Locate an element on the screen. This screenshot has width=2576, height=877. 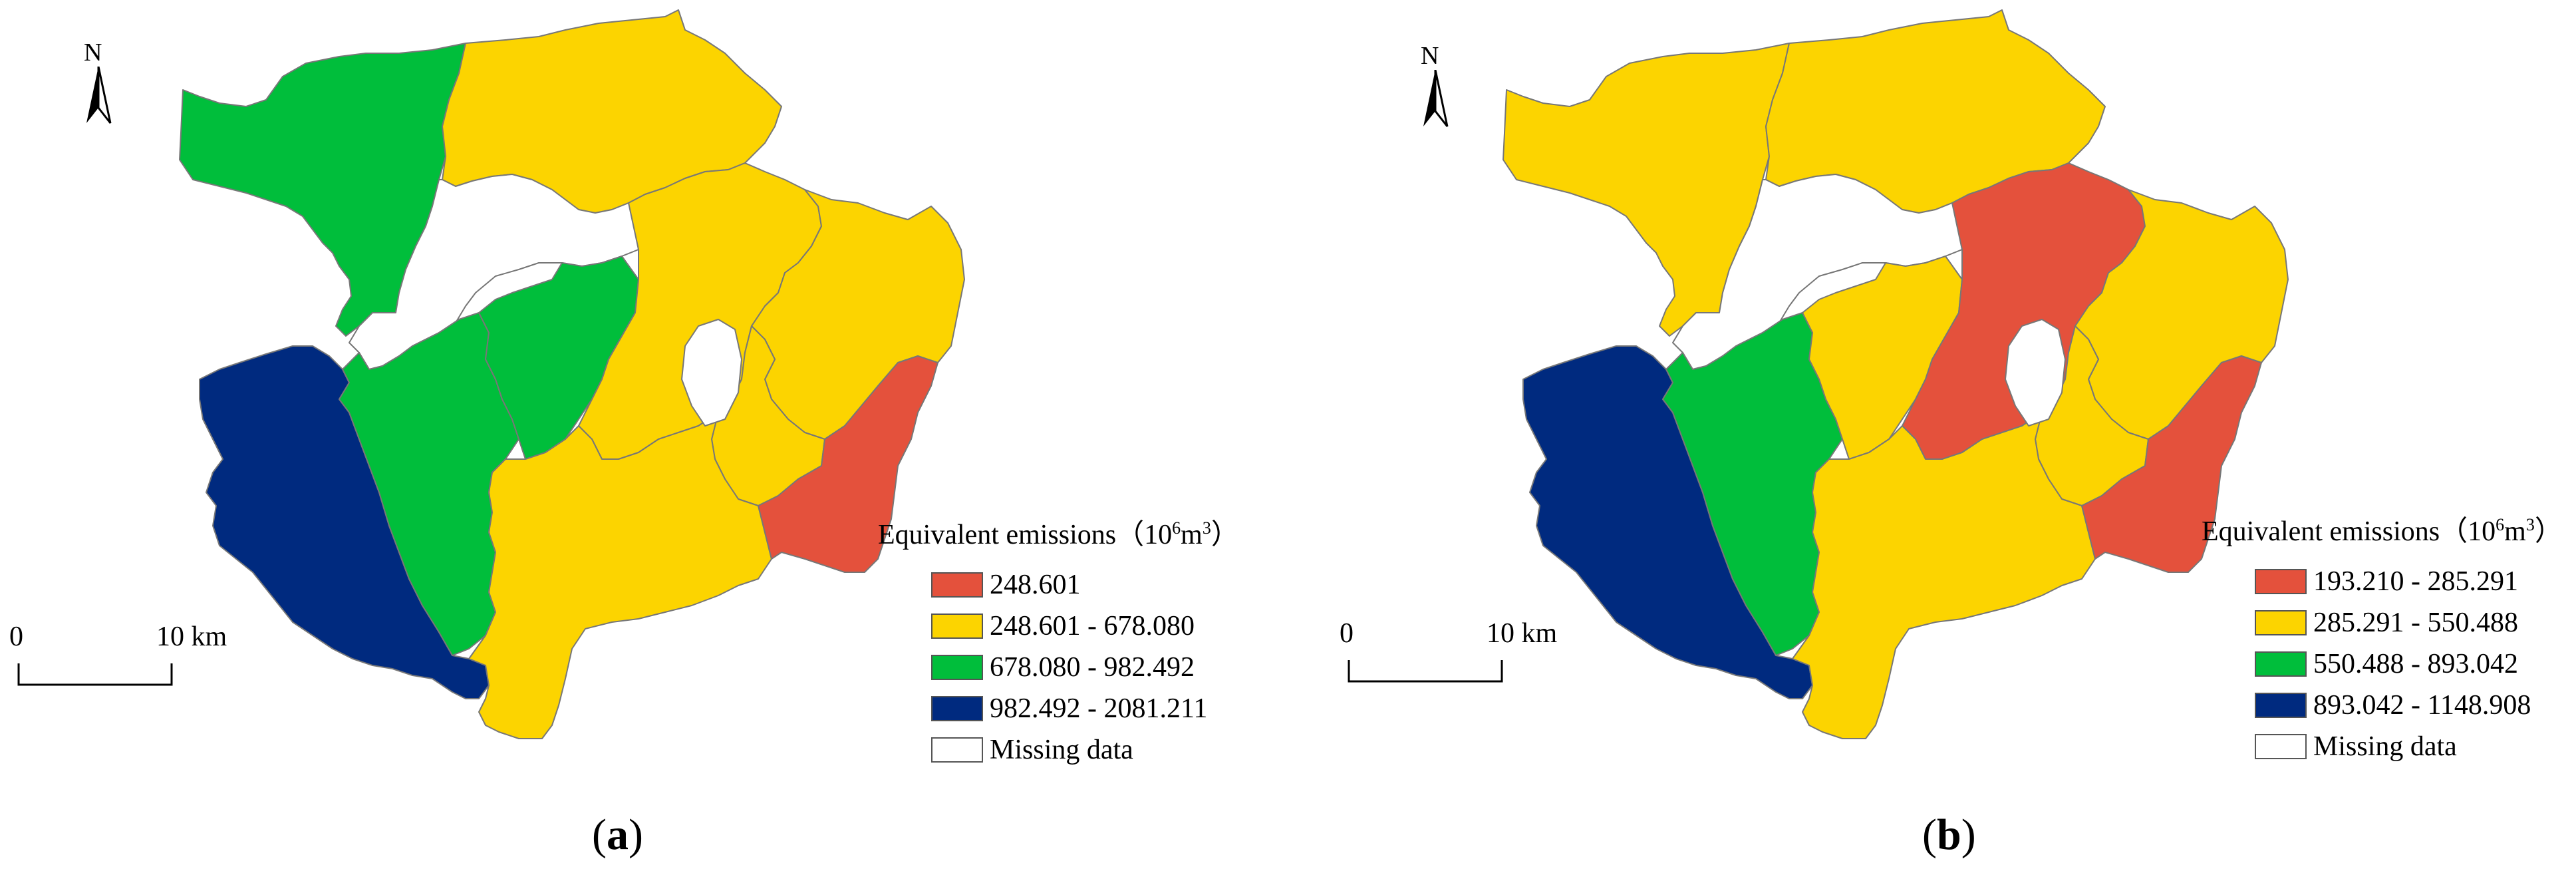
legend-item: 285.291 - 550.488 is located at coordinates (2409, 623).